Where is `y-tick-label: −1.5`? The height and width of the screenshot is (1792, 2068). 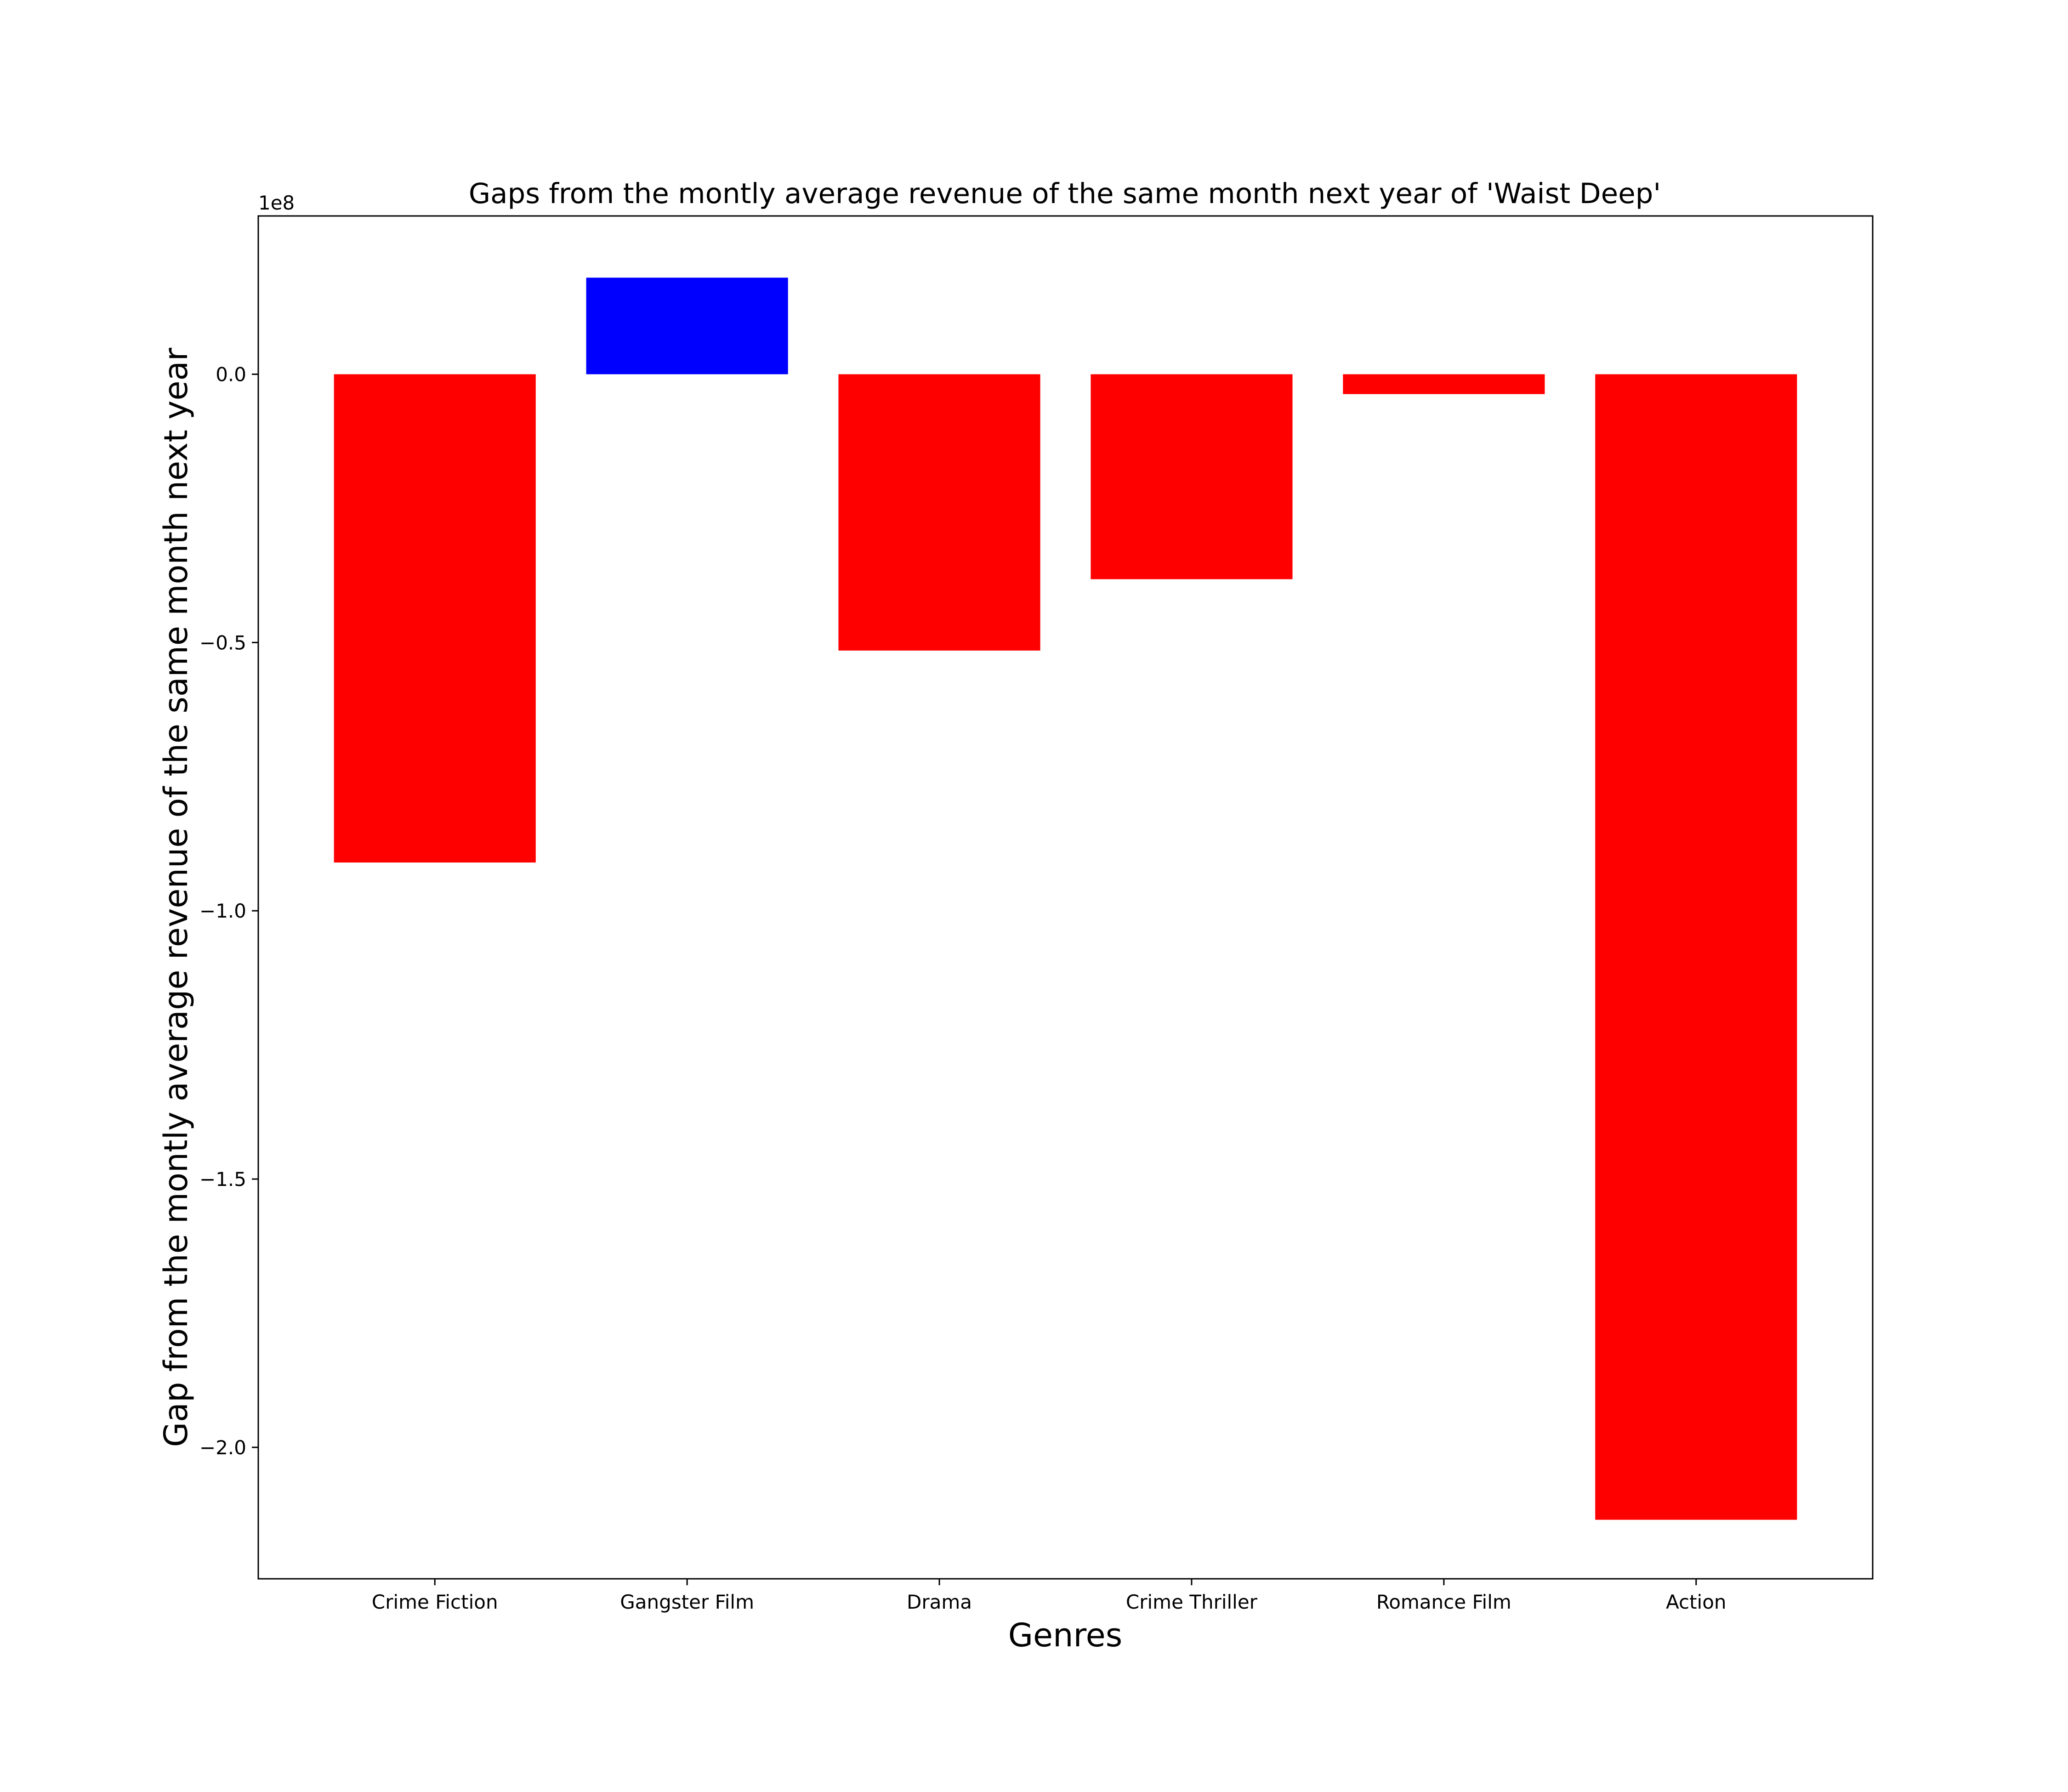
y-tick-label: −1.5 is located at coordinates (222, 1179).